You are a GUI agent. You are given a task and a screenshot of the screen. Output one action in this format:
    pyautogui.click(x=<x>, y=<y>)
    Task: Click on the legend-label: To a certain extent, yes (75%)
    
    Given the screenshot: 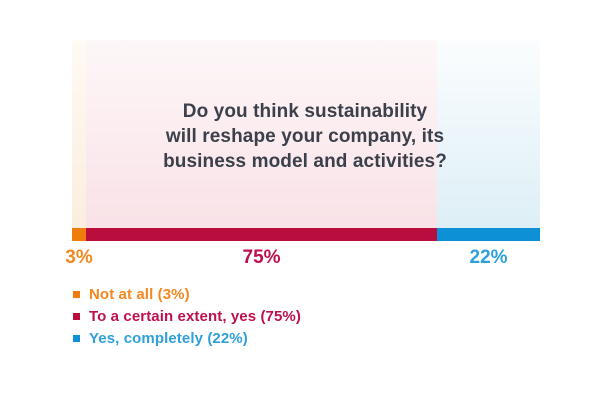 What is the action you would take?
    pyautogui.click(x=195, y=316)
    